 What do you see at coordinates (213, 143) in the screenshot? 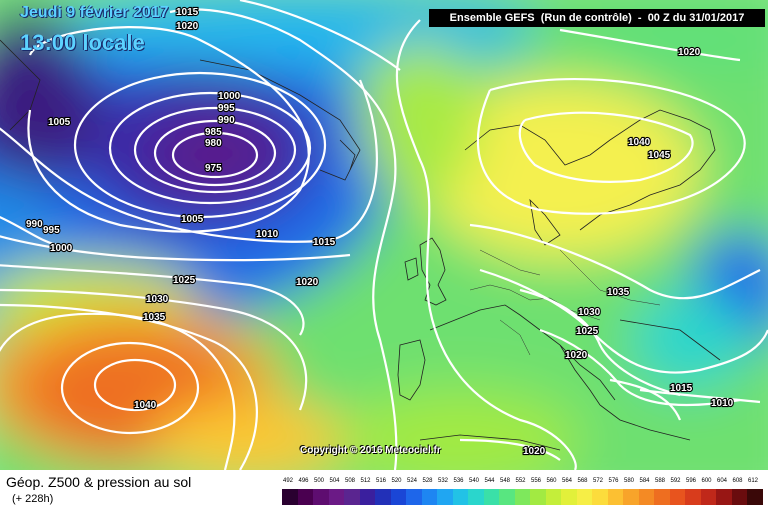
I see `isobar-label: 980` at bounding box center [213, 143].